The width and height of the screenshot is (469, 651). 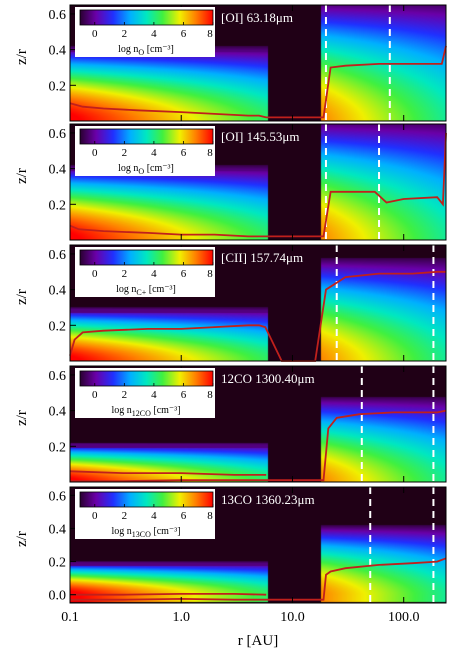 What do you see at coordinates (145, 393) in the screenshot?
I see `colorbar: 0 2 4 6 8 log n12CO [cm⁻³]` at bounding box center [145, 393].